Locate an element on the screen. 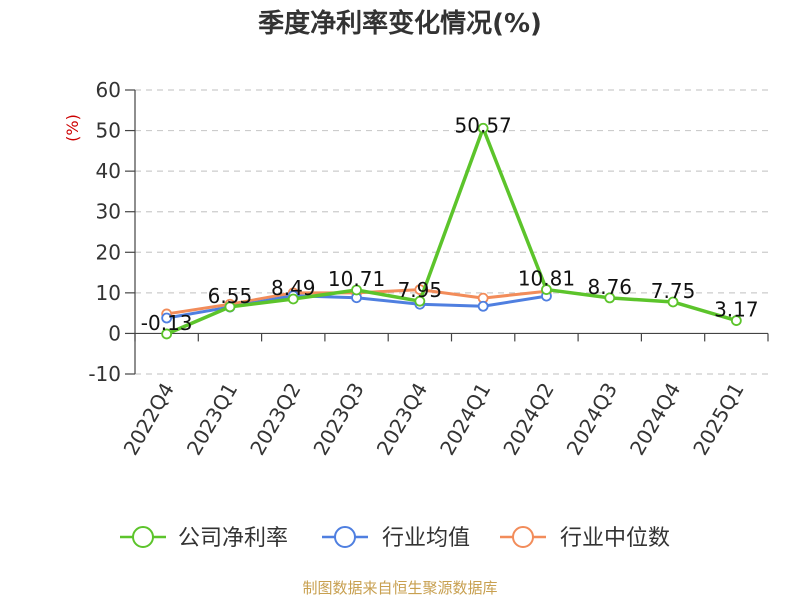 The image size is (800, 600). source-note: 制图数据来自恒生聚源数据库 is located at coordinates (399, 588).